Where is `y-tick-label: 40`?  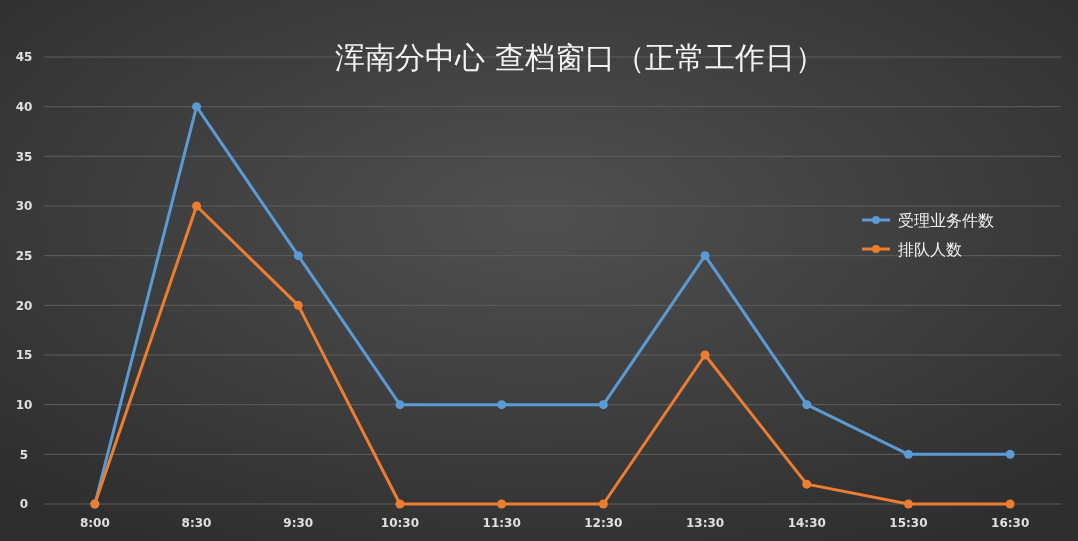
y-tick-label: 40 is located at coordinates (24, 106).